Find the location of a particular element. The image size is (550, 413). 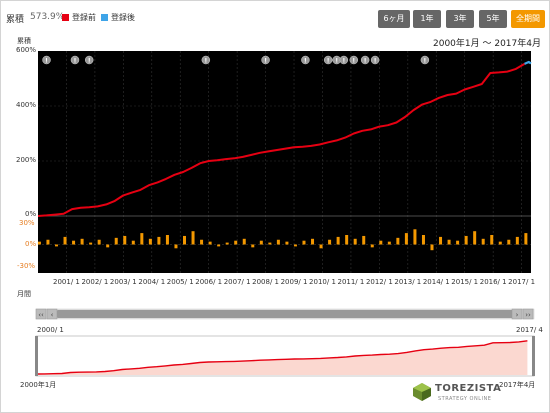

x-tick-label: 2005/ 1 is located at coordinates (180, 282).